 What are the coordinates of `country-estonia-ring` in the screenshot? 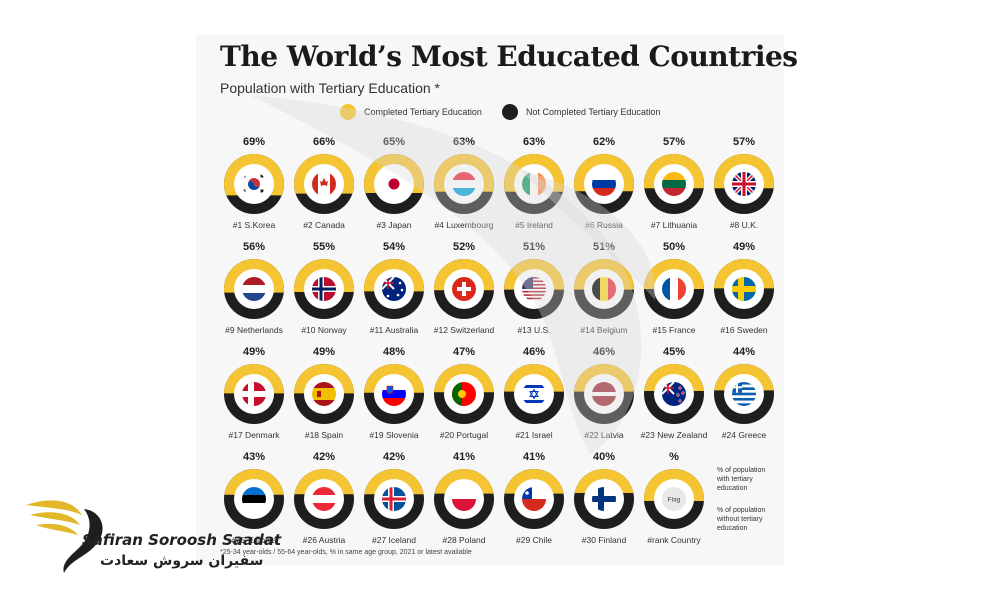 It's located at (254, 499).